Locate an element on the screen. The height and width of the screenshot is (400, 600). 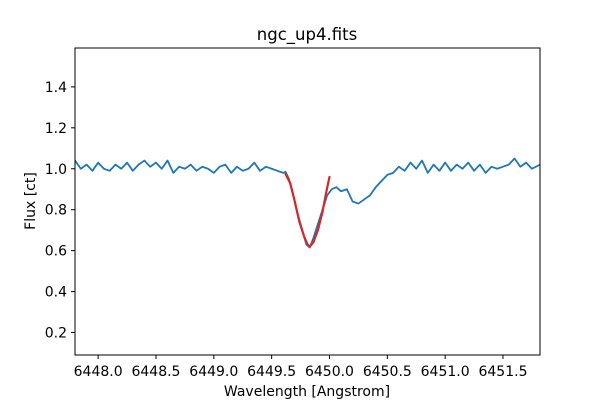
y-tick-label: 1.0 is located at coordinates (56, 170).